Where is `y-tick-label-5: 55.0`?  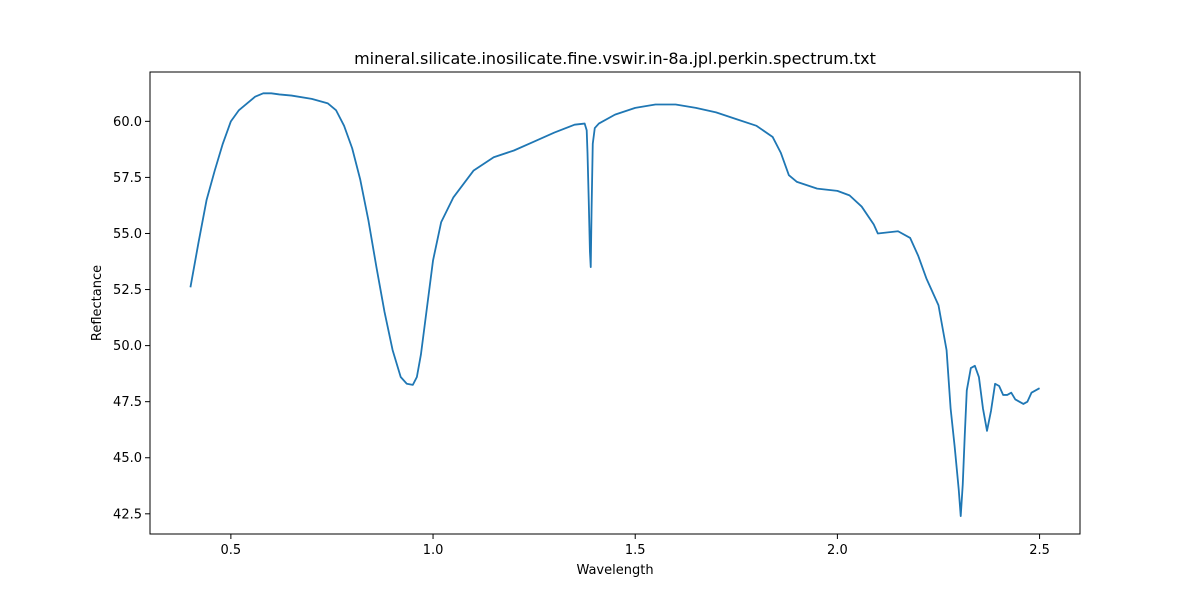
y-tick-label-5: 55.0 is located at coordinates (127, 234).